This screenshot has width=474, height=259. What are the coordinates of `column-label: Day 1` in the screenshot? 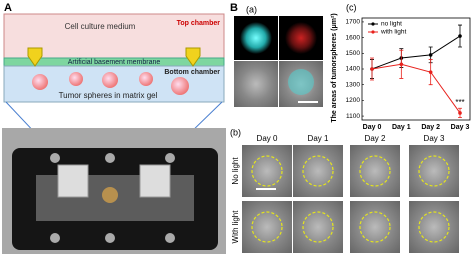 It's located at (318, 138).